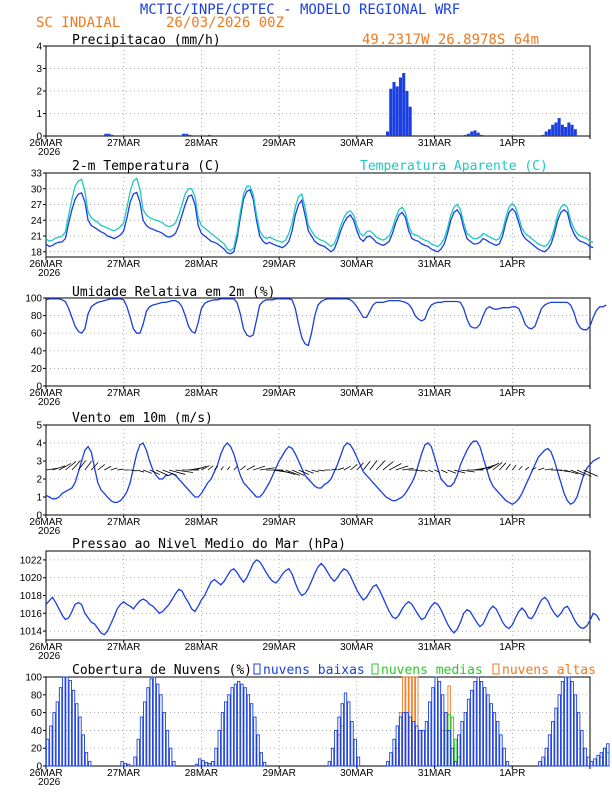  I want to click on x-tick-label: 29MAR, so click(278, 773).